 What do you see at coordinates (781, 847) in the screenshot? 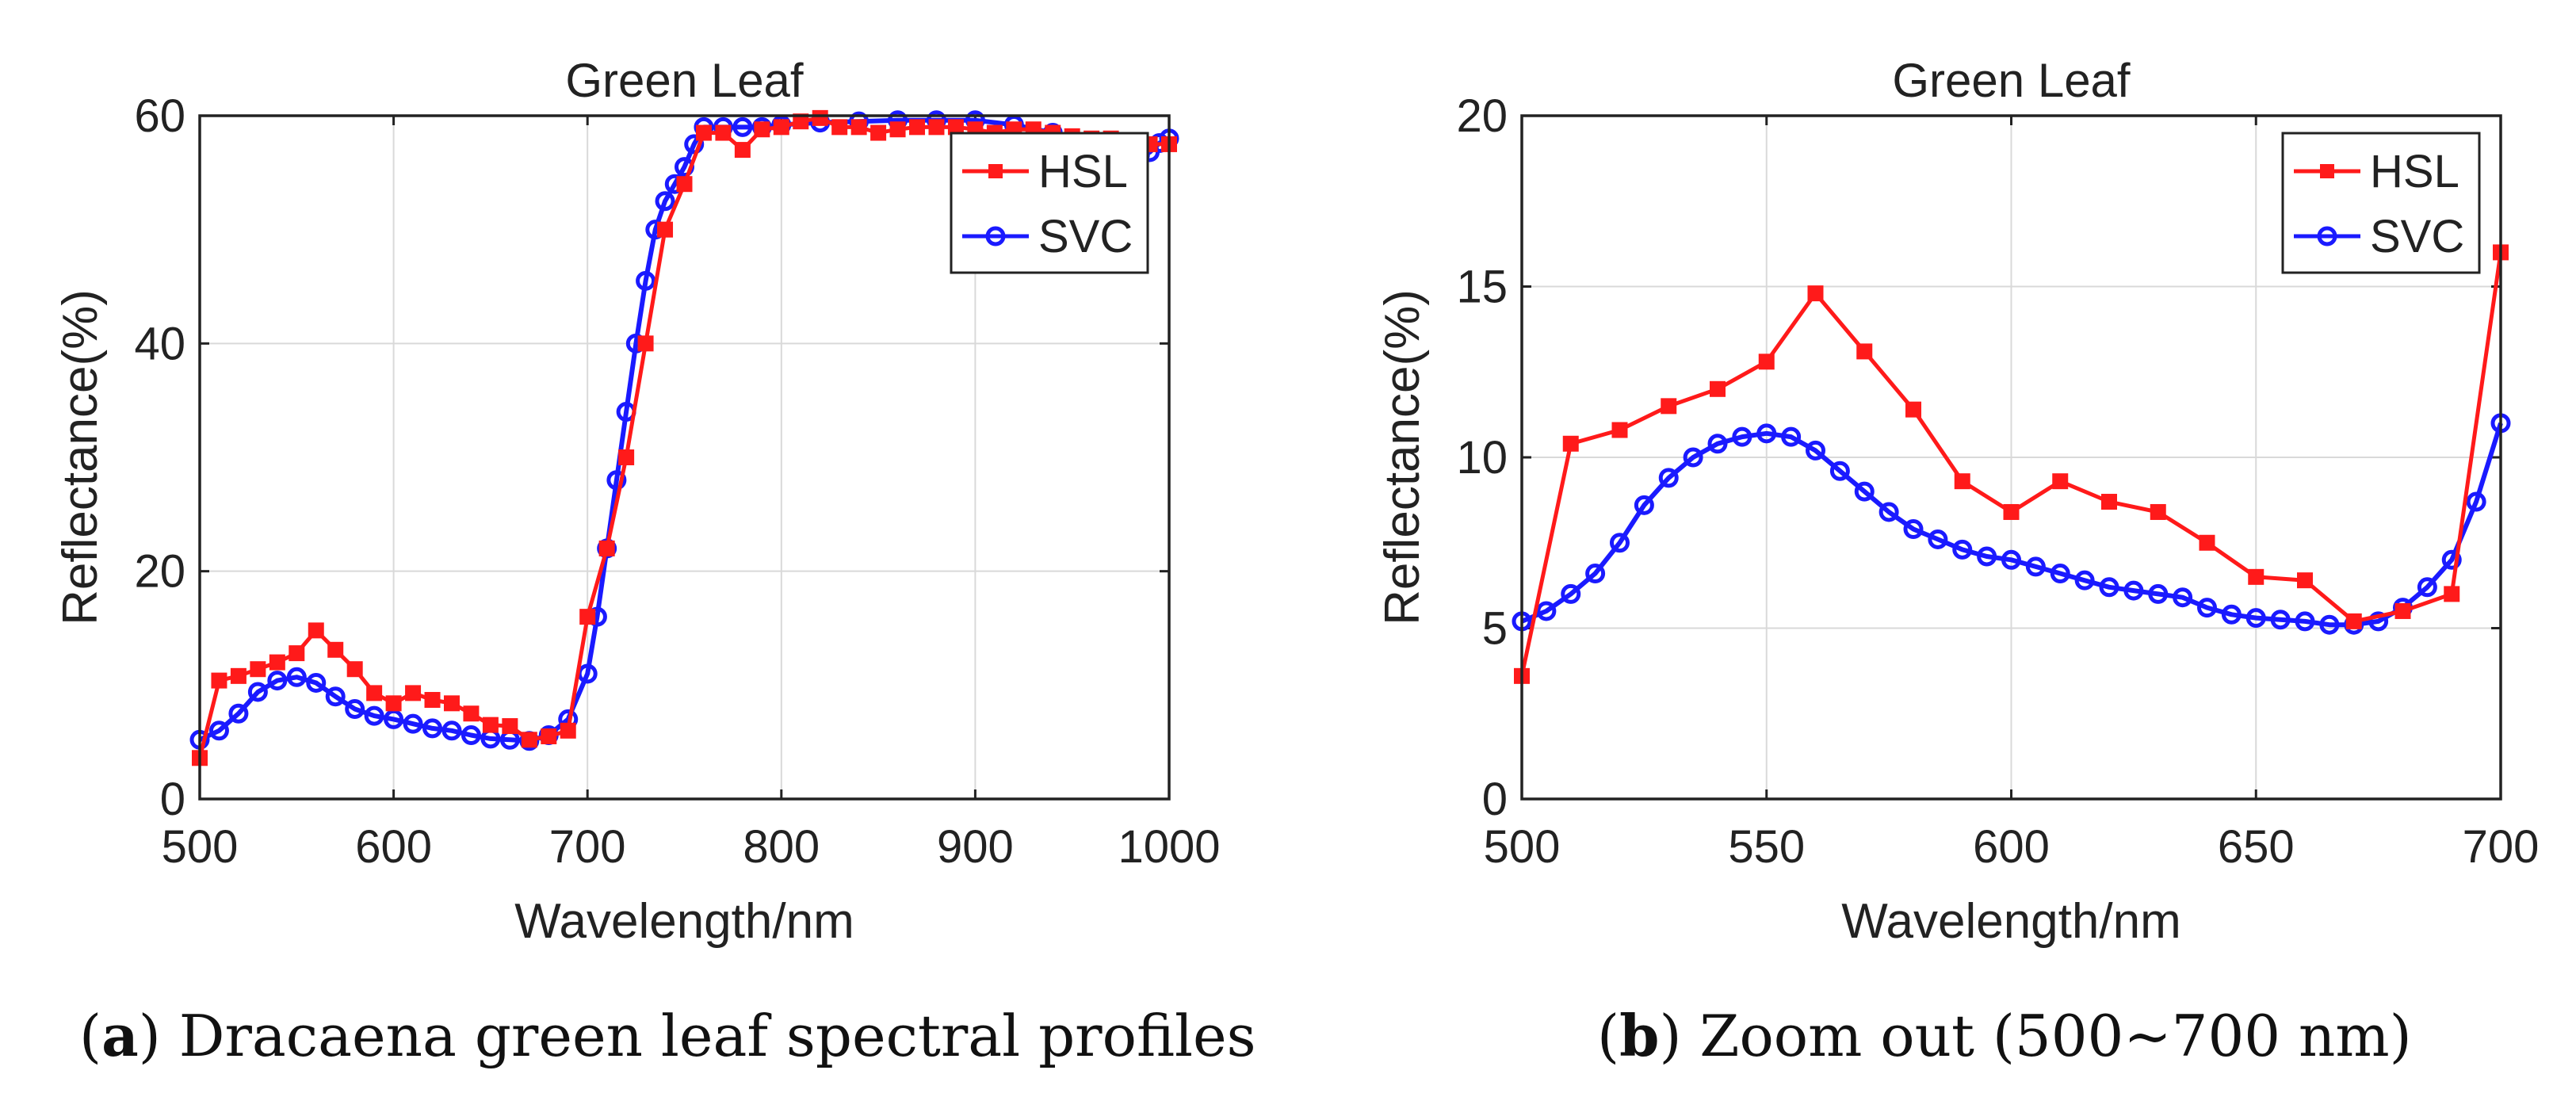
I see `x-tick-label-a-800: 800` at bounding box center [781, 847].